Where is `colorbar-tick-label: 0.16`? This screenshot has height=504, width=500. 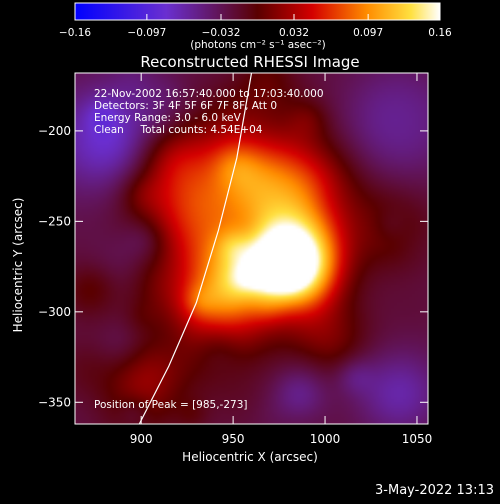 colorbar-tick-label: 0.16 is located at coordinates (440, 33).